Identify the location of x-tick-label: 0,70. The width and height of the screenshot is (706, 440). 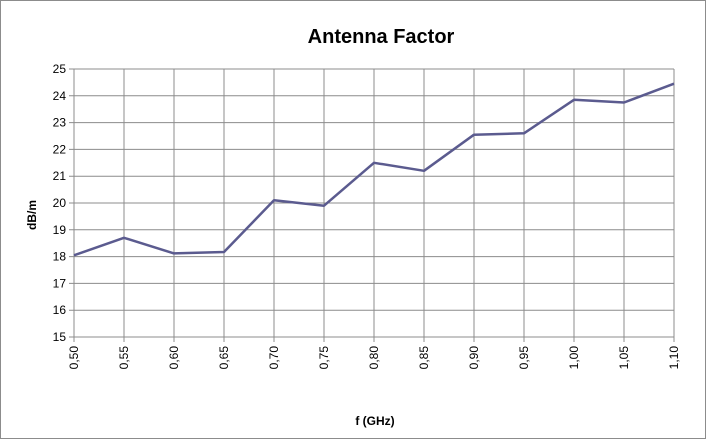
(274, 358).